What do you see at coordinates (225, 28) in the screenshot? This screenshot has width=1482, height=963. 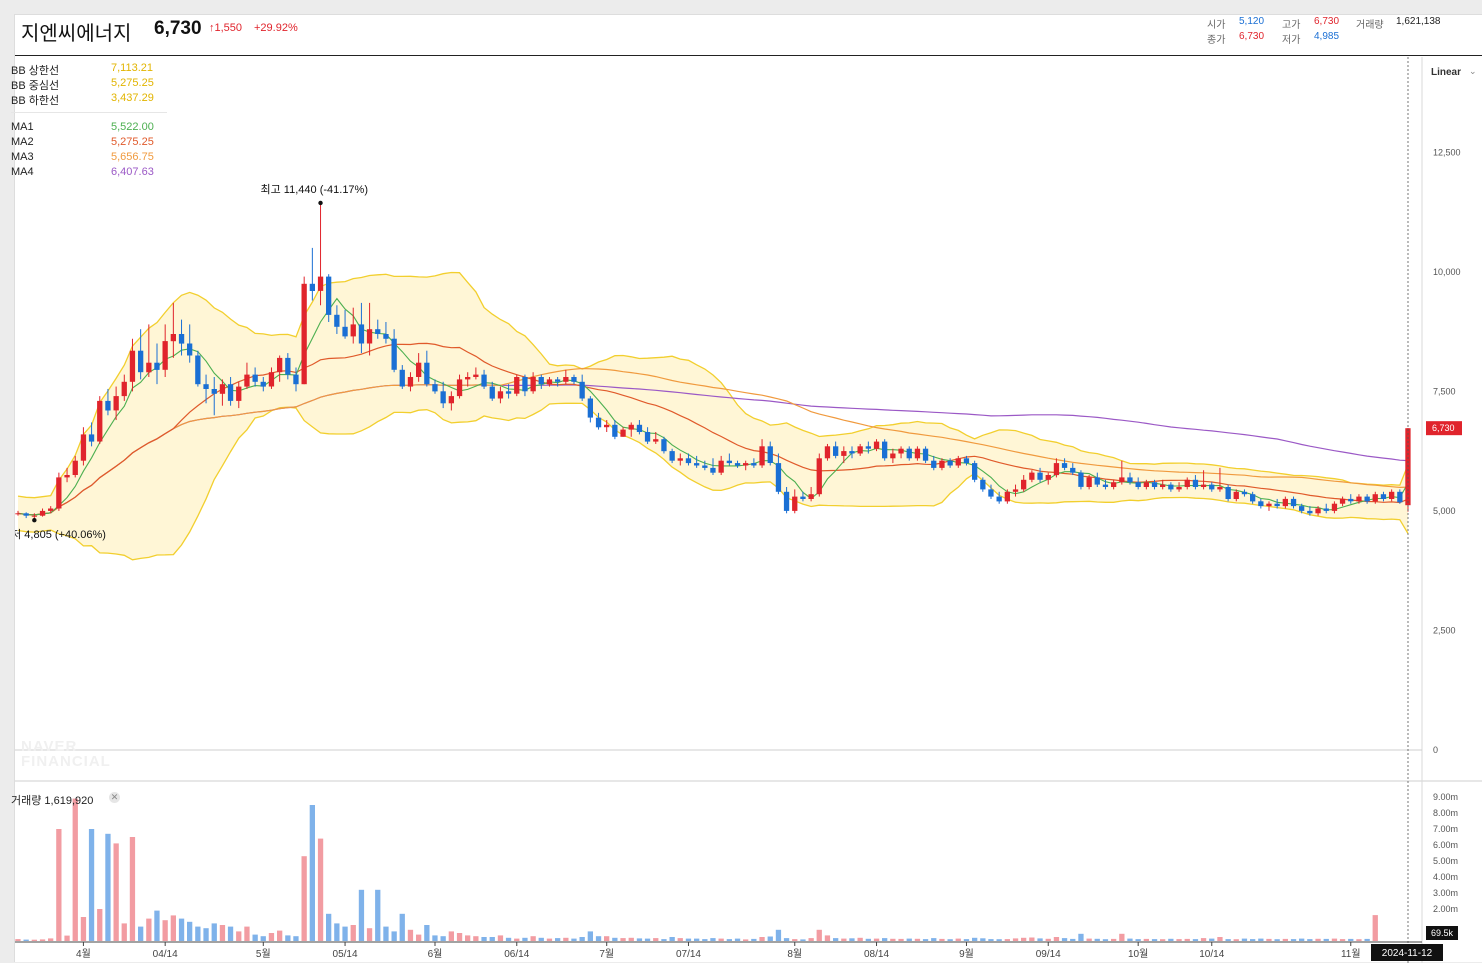 I see `price-change: ↑1,550` at bounding box center [225, 28].